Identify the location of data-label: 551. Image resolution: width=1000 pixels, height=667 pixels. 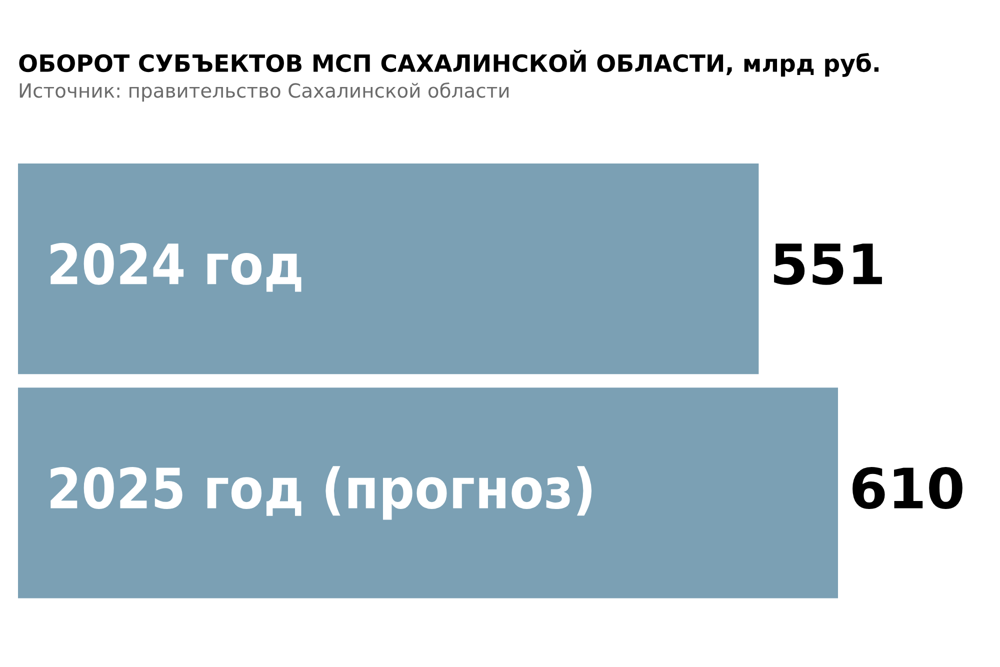
(828, 264).